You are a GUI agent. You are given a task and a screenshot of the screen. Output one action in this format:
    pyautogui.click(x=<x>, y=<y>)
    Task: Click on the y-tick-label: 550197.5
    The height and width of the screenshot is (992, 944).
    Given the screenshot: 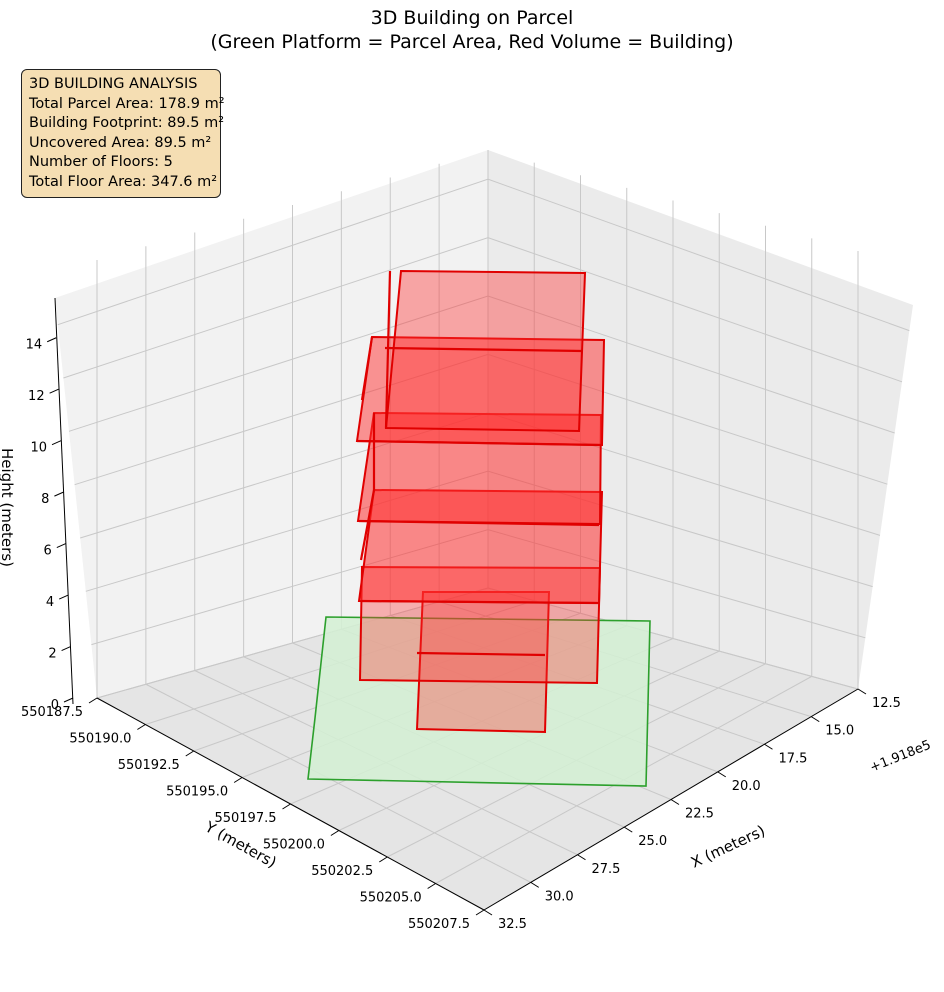 What is the action you would take?
    pyautogui.click(x=245, y=818)
    